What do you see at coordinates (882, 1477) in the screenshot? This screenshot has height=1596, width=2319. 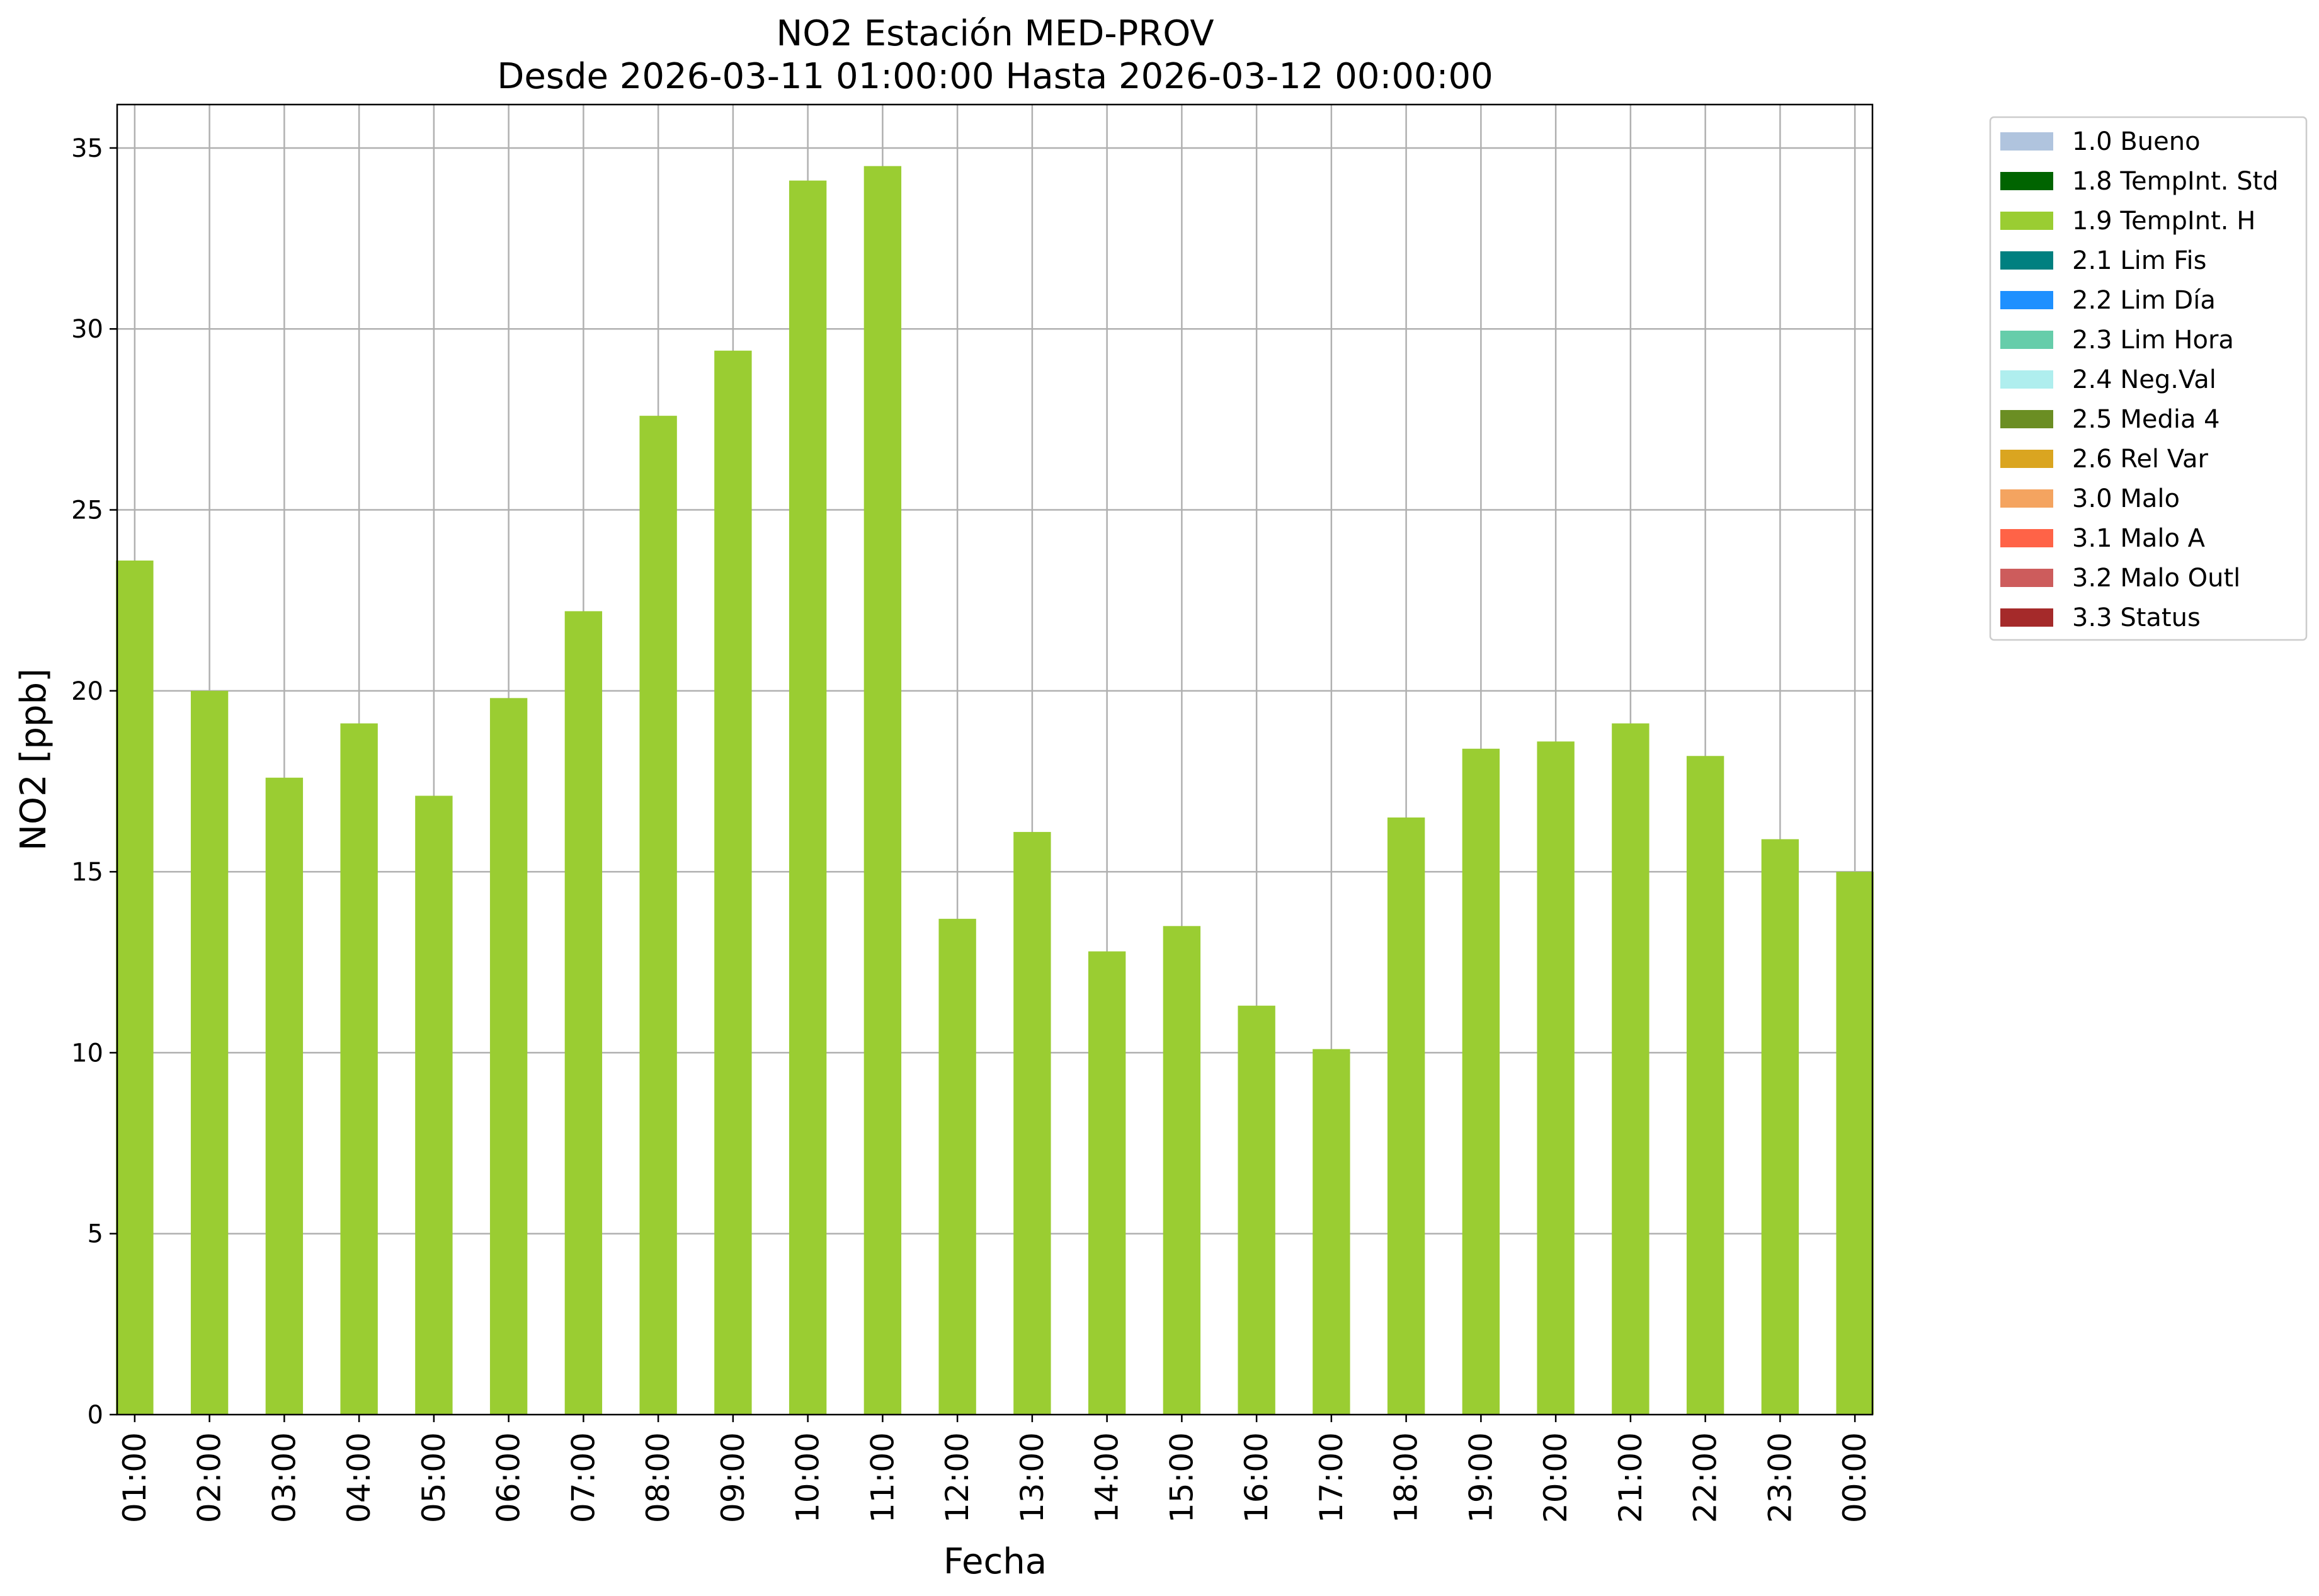 I see `x-tick-label-10: 11:00` at bounding box center [882, 1477].